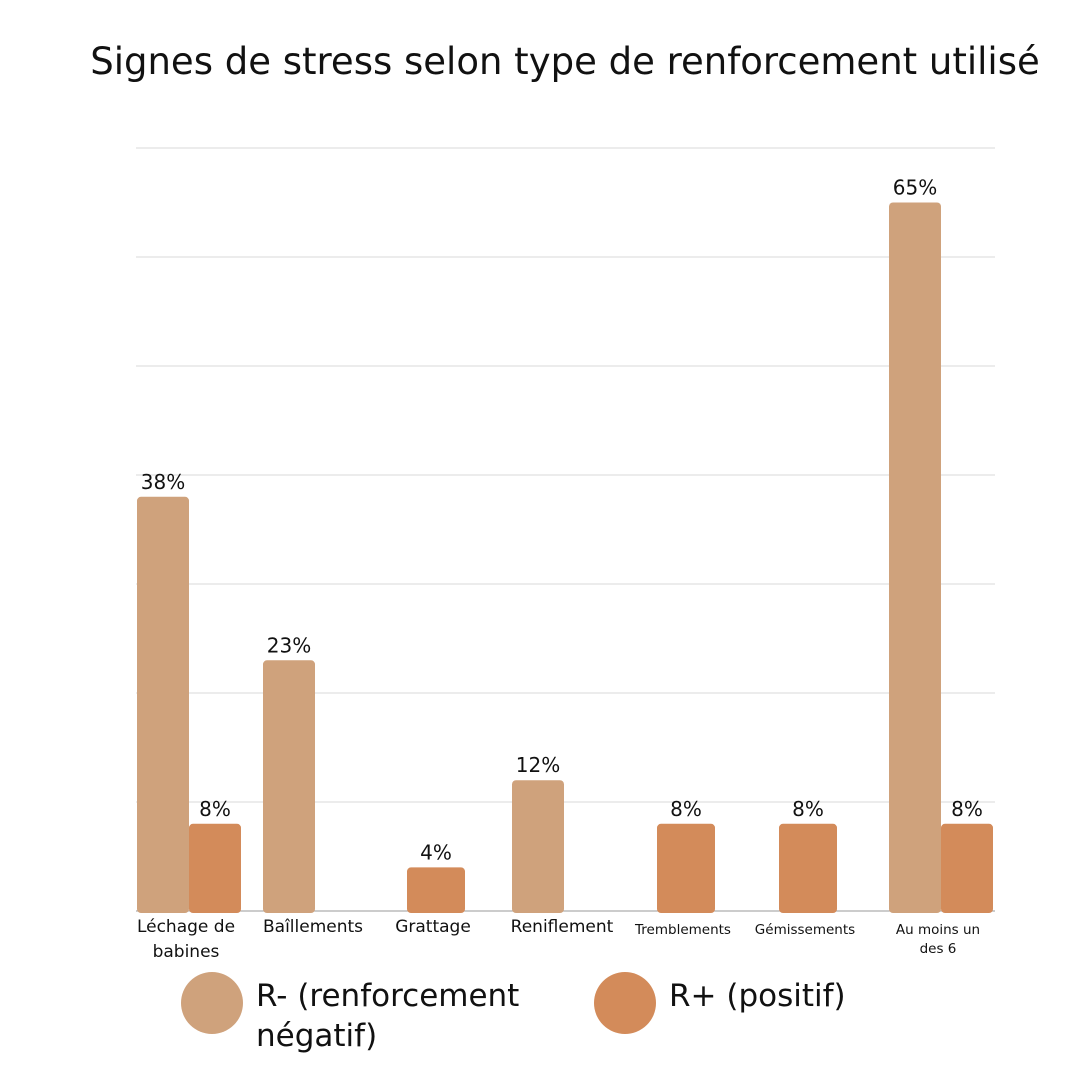 Image resolution: width=1080 pixels, height=1080 pixels. What do you see at coordinates (938, 939) in the screenshot?
I see `category-label: Au moins un des 6` at bounding box center [938, 939].